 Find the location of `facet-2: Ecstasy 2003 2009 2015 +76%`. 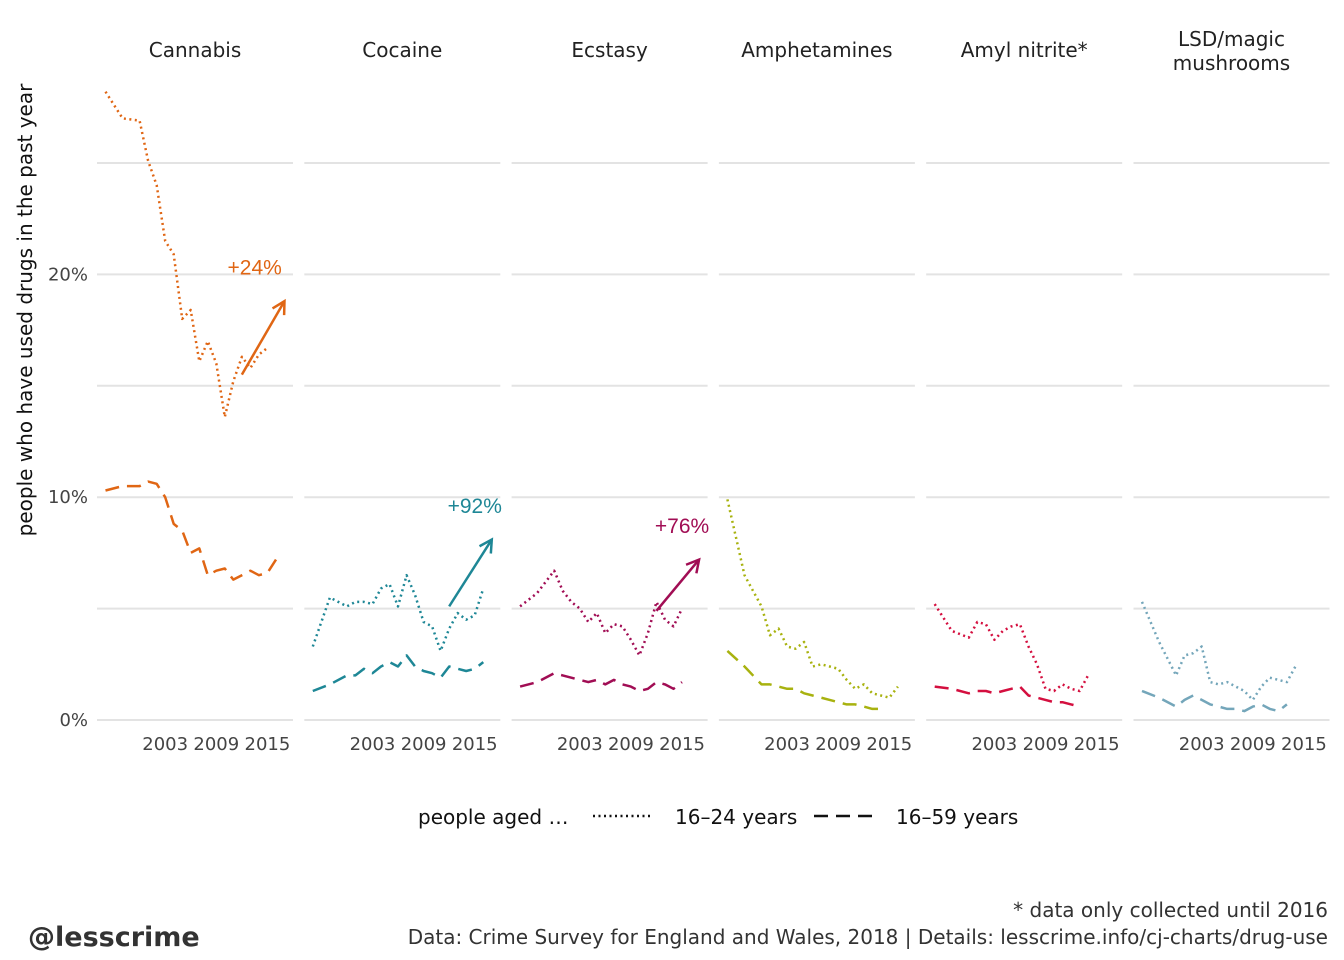

facet-2: Ecstasy 2003 2009 2015 +76% is located at coordinates (610, 396).